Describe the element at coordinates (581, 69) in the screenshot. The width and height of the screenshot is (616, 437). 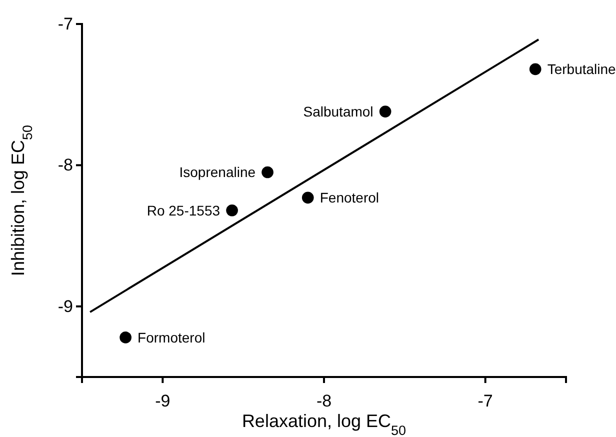
I see `annotation: Terbutaline` at that location.